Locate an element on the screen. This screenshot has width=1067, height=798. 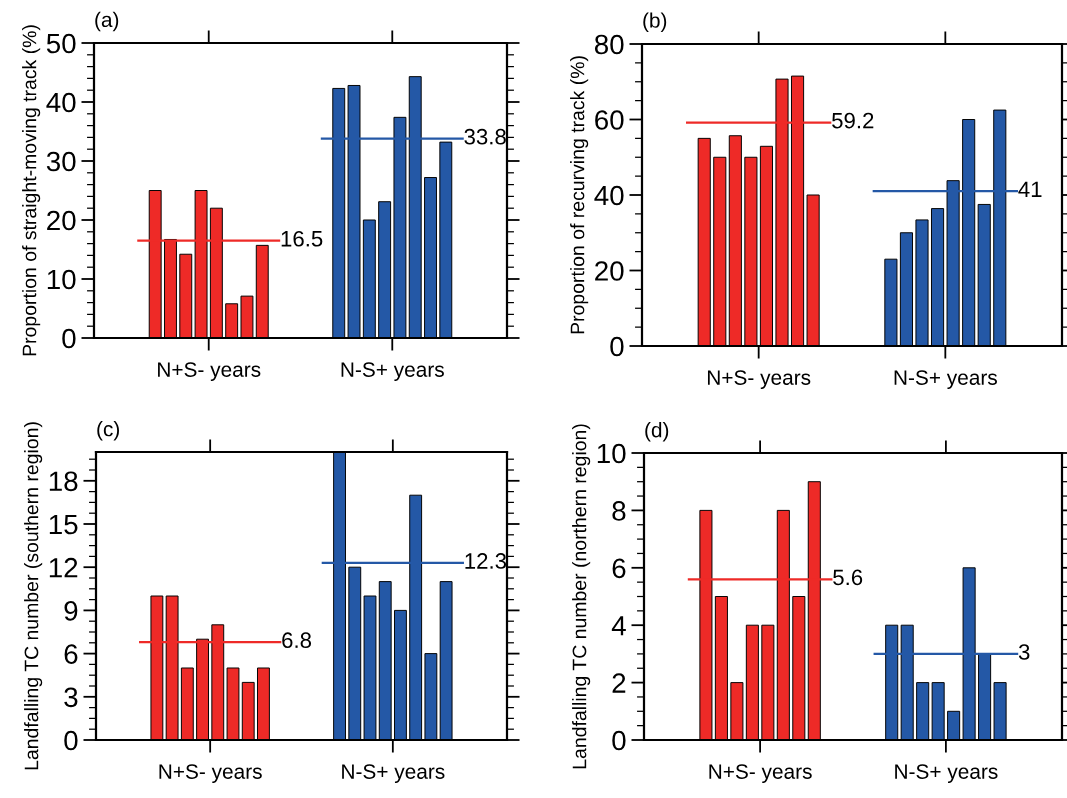
ref-line-label: 6.8 is located at coordinates (297, 640).